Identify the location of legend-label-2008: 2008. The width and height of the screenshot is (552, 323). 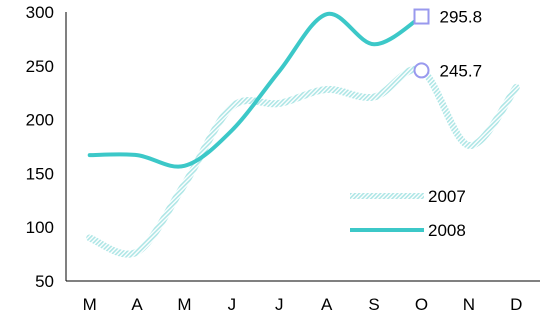
(447, 230).